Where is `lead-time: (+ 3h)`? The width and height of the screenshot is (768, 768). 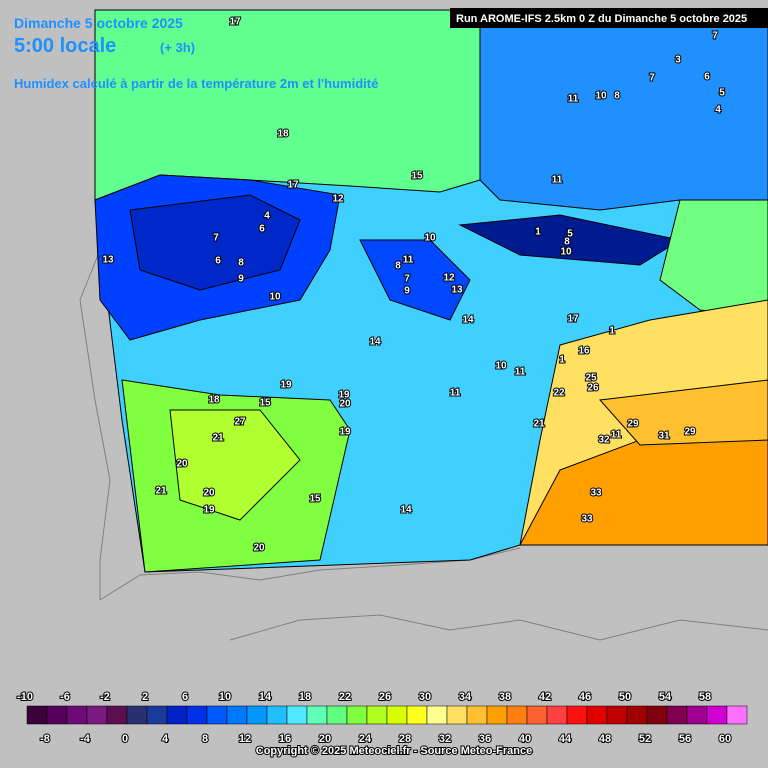 lead-time: (+ 3h) is located at coordinates (177, 47).